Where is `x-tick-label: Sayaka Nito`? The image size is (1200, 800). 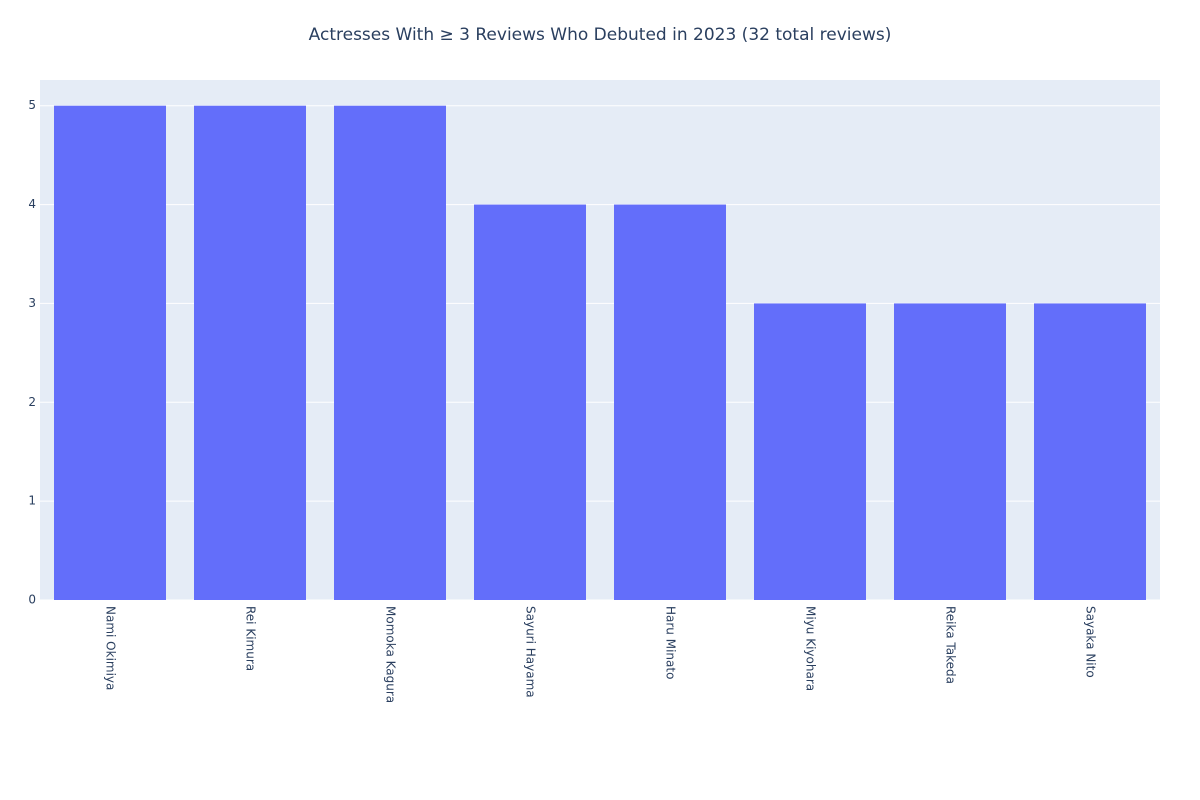
x-tick-label: Sayaka Nito is located at coordinates (1091, 642).